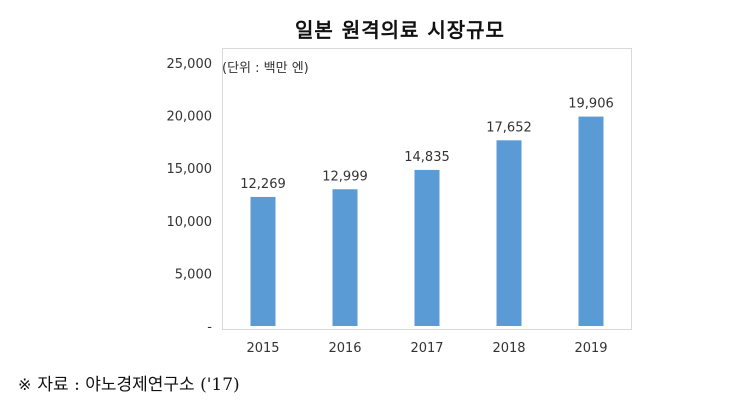 This screenshot has width=745, height=410. What do you see at coordinates (591, 104) in the screenshot?
I see `data-label-2019: 19,906` at bounding box center [591, 104].